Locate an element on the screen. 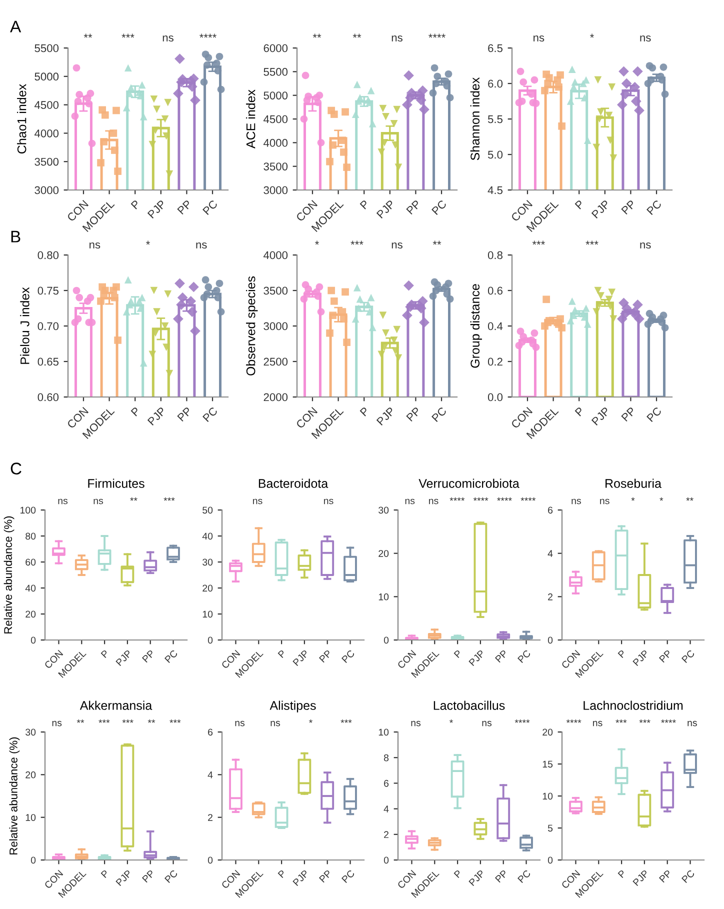 Image resolution: width=724 pixels, height=909 pixels. y-tick-label: 60 is located at coordinates (31, 562).